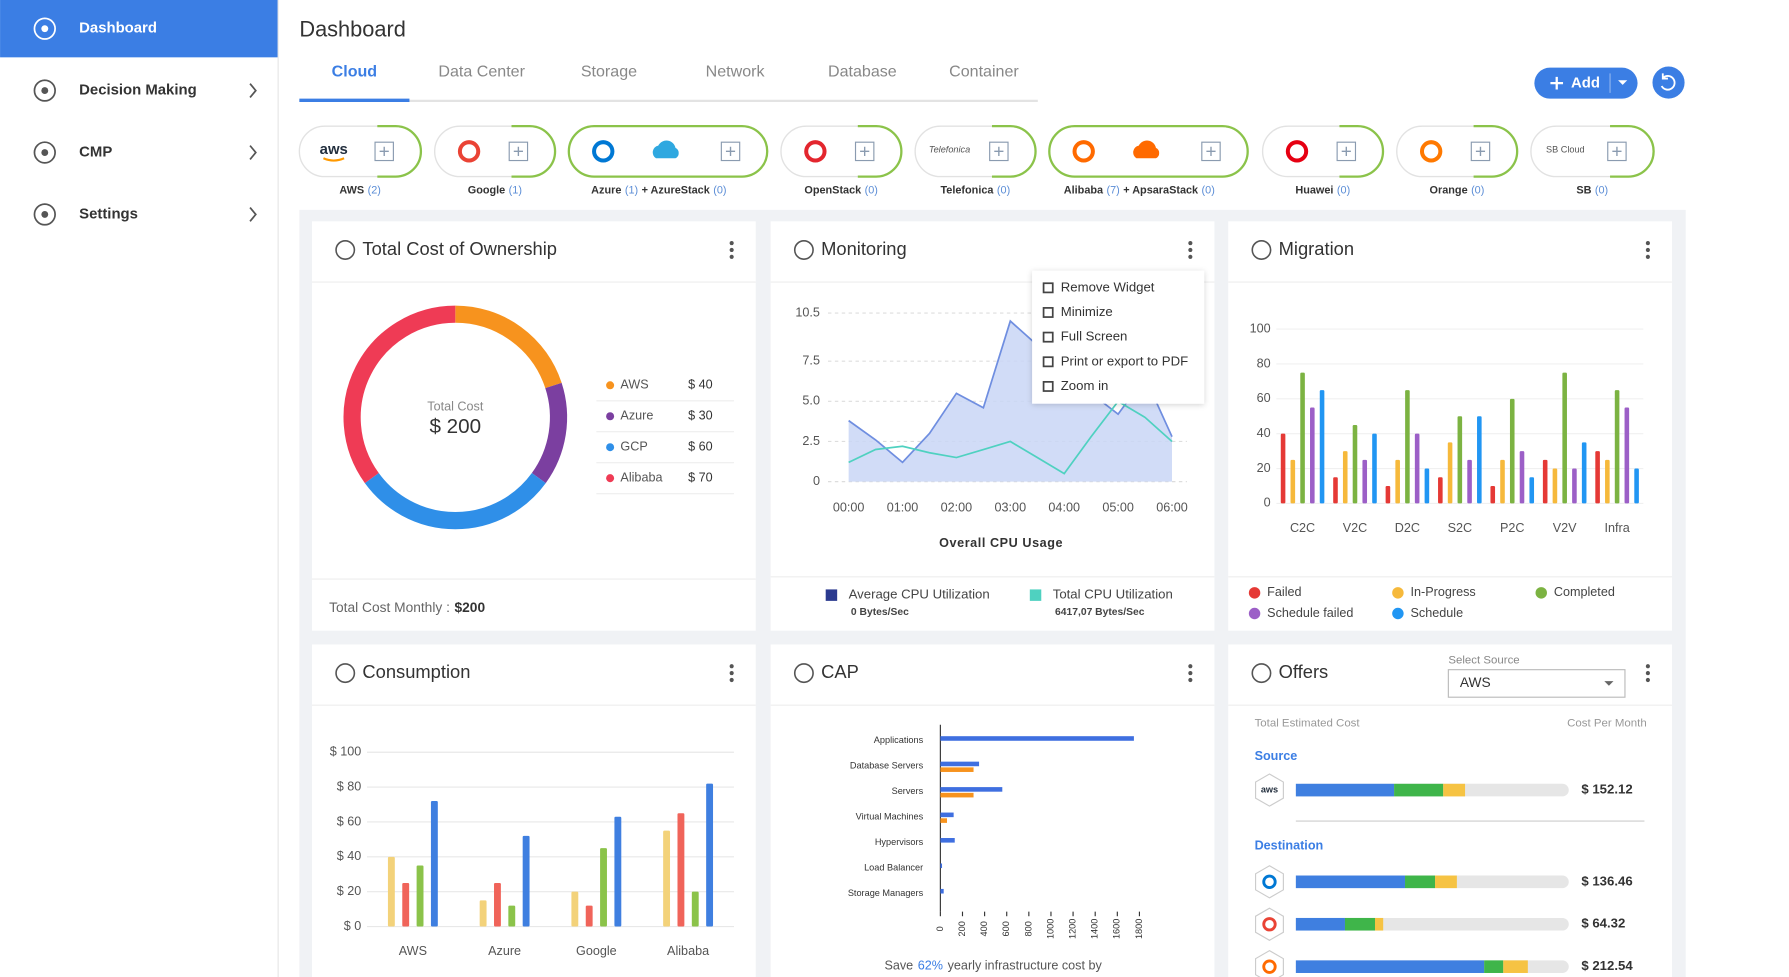  I want to click on y-tick-label: Load Balancer, so click(893, 867).